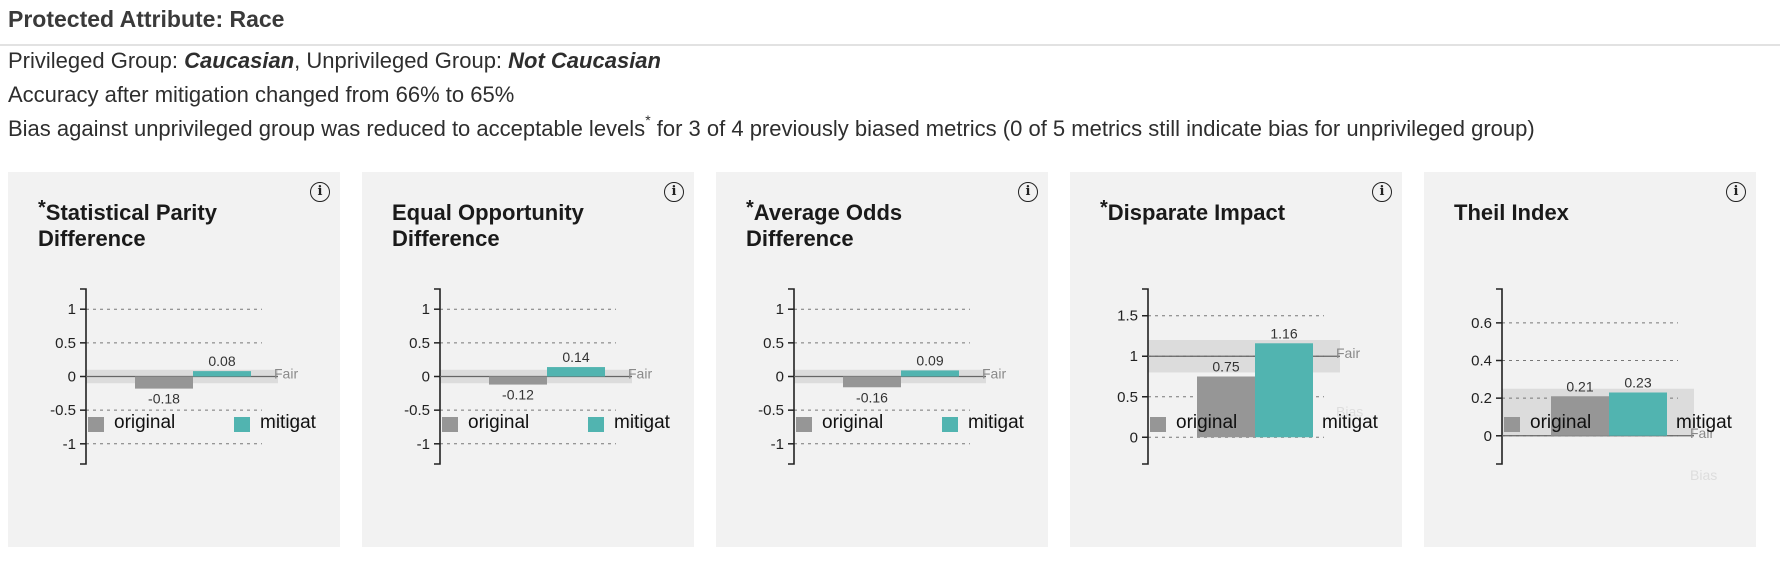 The height and width of the screenshot is (570, 1780). I want to click on privileged-prefix: Privileged Group:, so click(96, 60).